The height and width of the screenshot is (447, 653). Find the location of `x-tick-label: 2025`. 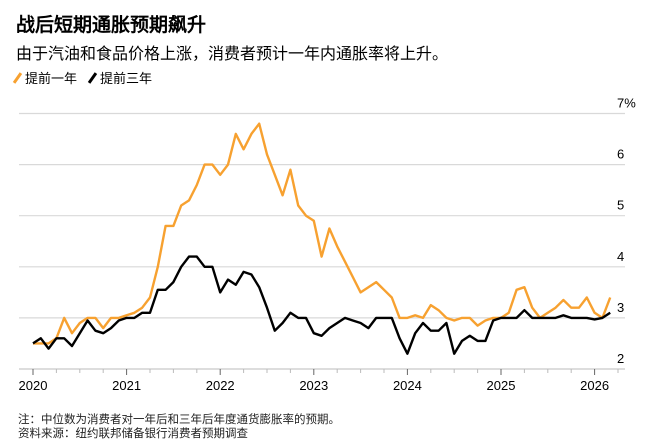

x-tick-label: 2025 is located at coordinates (501, 385).